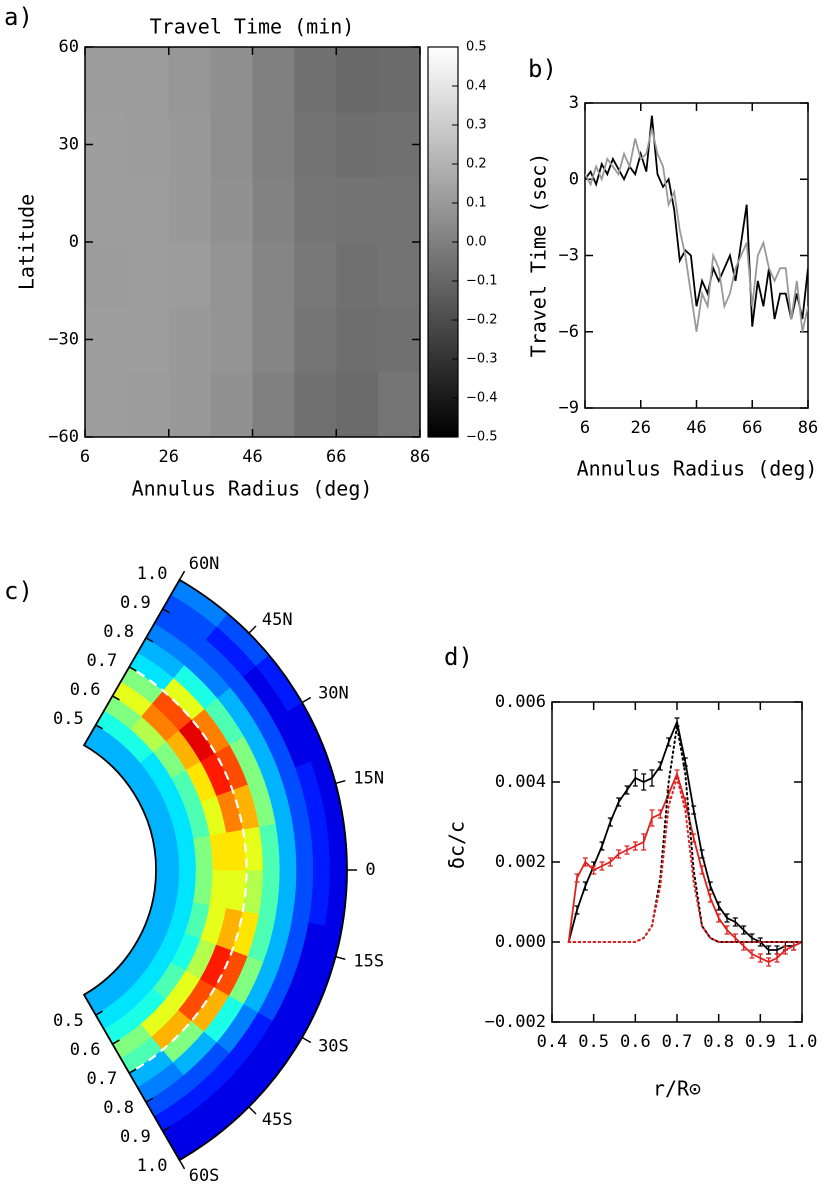 Image resolution: width=830 pixels, height=1191 pixels. What do you see at coordinates (684, 842) in the screenshot?
I see `lines` at bounding box center [684, 842].